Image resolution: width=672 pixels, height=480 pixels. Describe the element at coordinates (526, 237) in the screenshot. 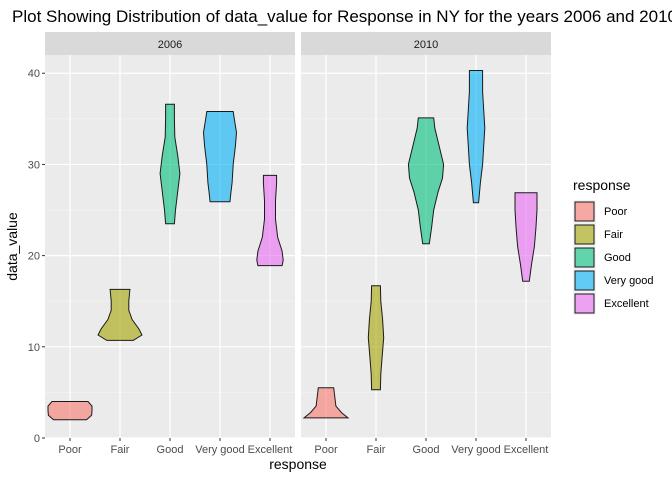

I see `violin-excellent-2010` at that location.